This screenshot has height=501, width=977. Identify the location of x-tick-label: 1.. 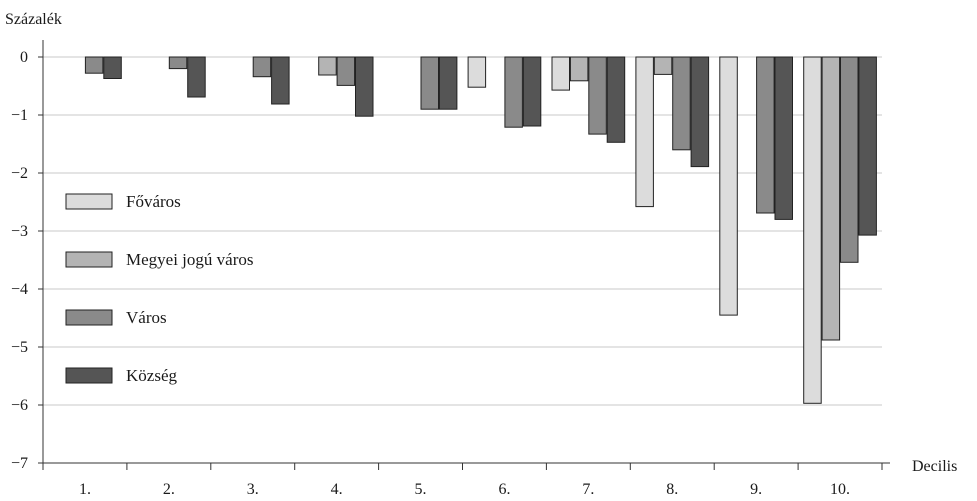
(85, 489).